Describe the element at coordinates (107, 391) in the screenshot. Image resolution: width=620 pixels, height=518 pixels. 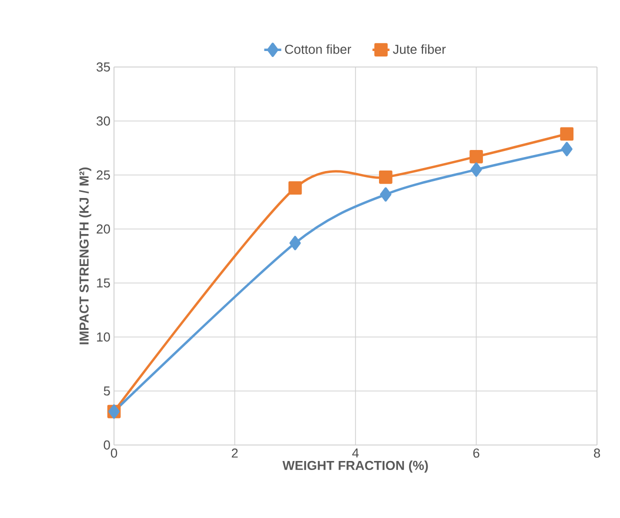
I see `y-tick-label: 5` at that location.